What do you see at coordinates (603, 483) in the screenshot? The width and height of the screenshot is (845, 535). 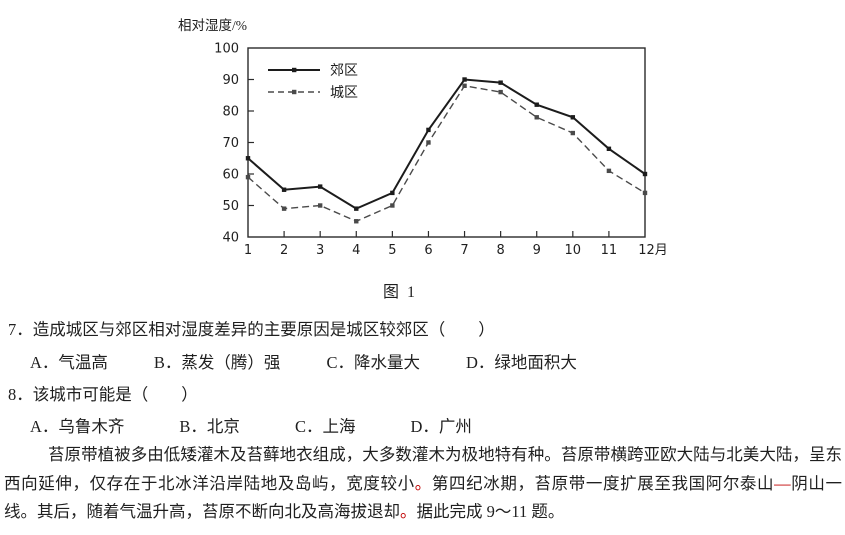 I see `passage-segment: 第四纪冰期，苔原带一度扩展至我国阿尔泰山` at bounding box center [603, 483].